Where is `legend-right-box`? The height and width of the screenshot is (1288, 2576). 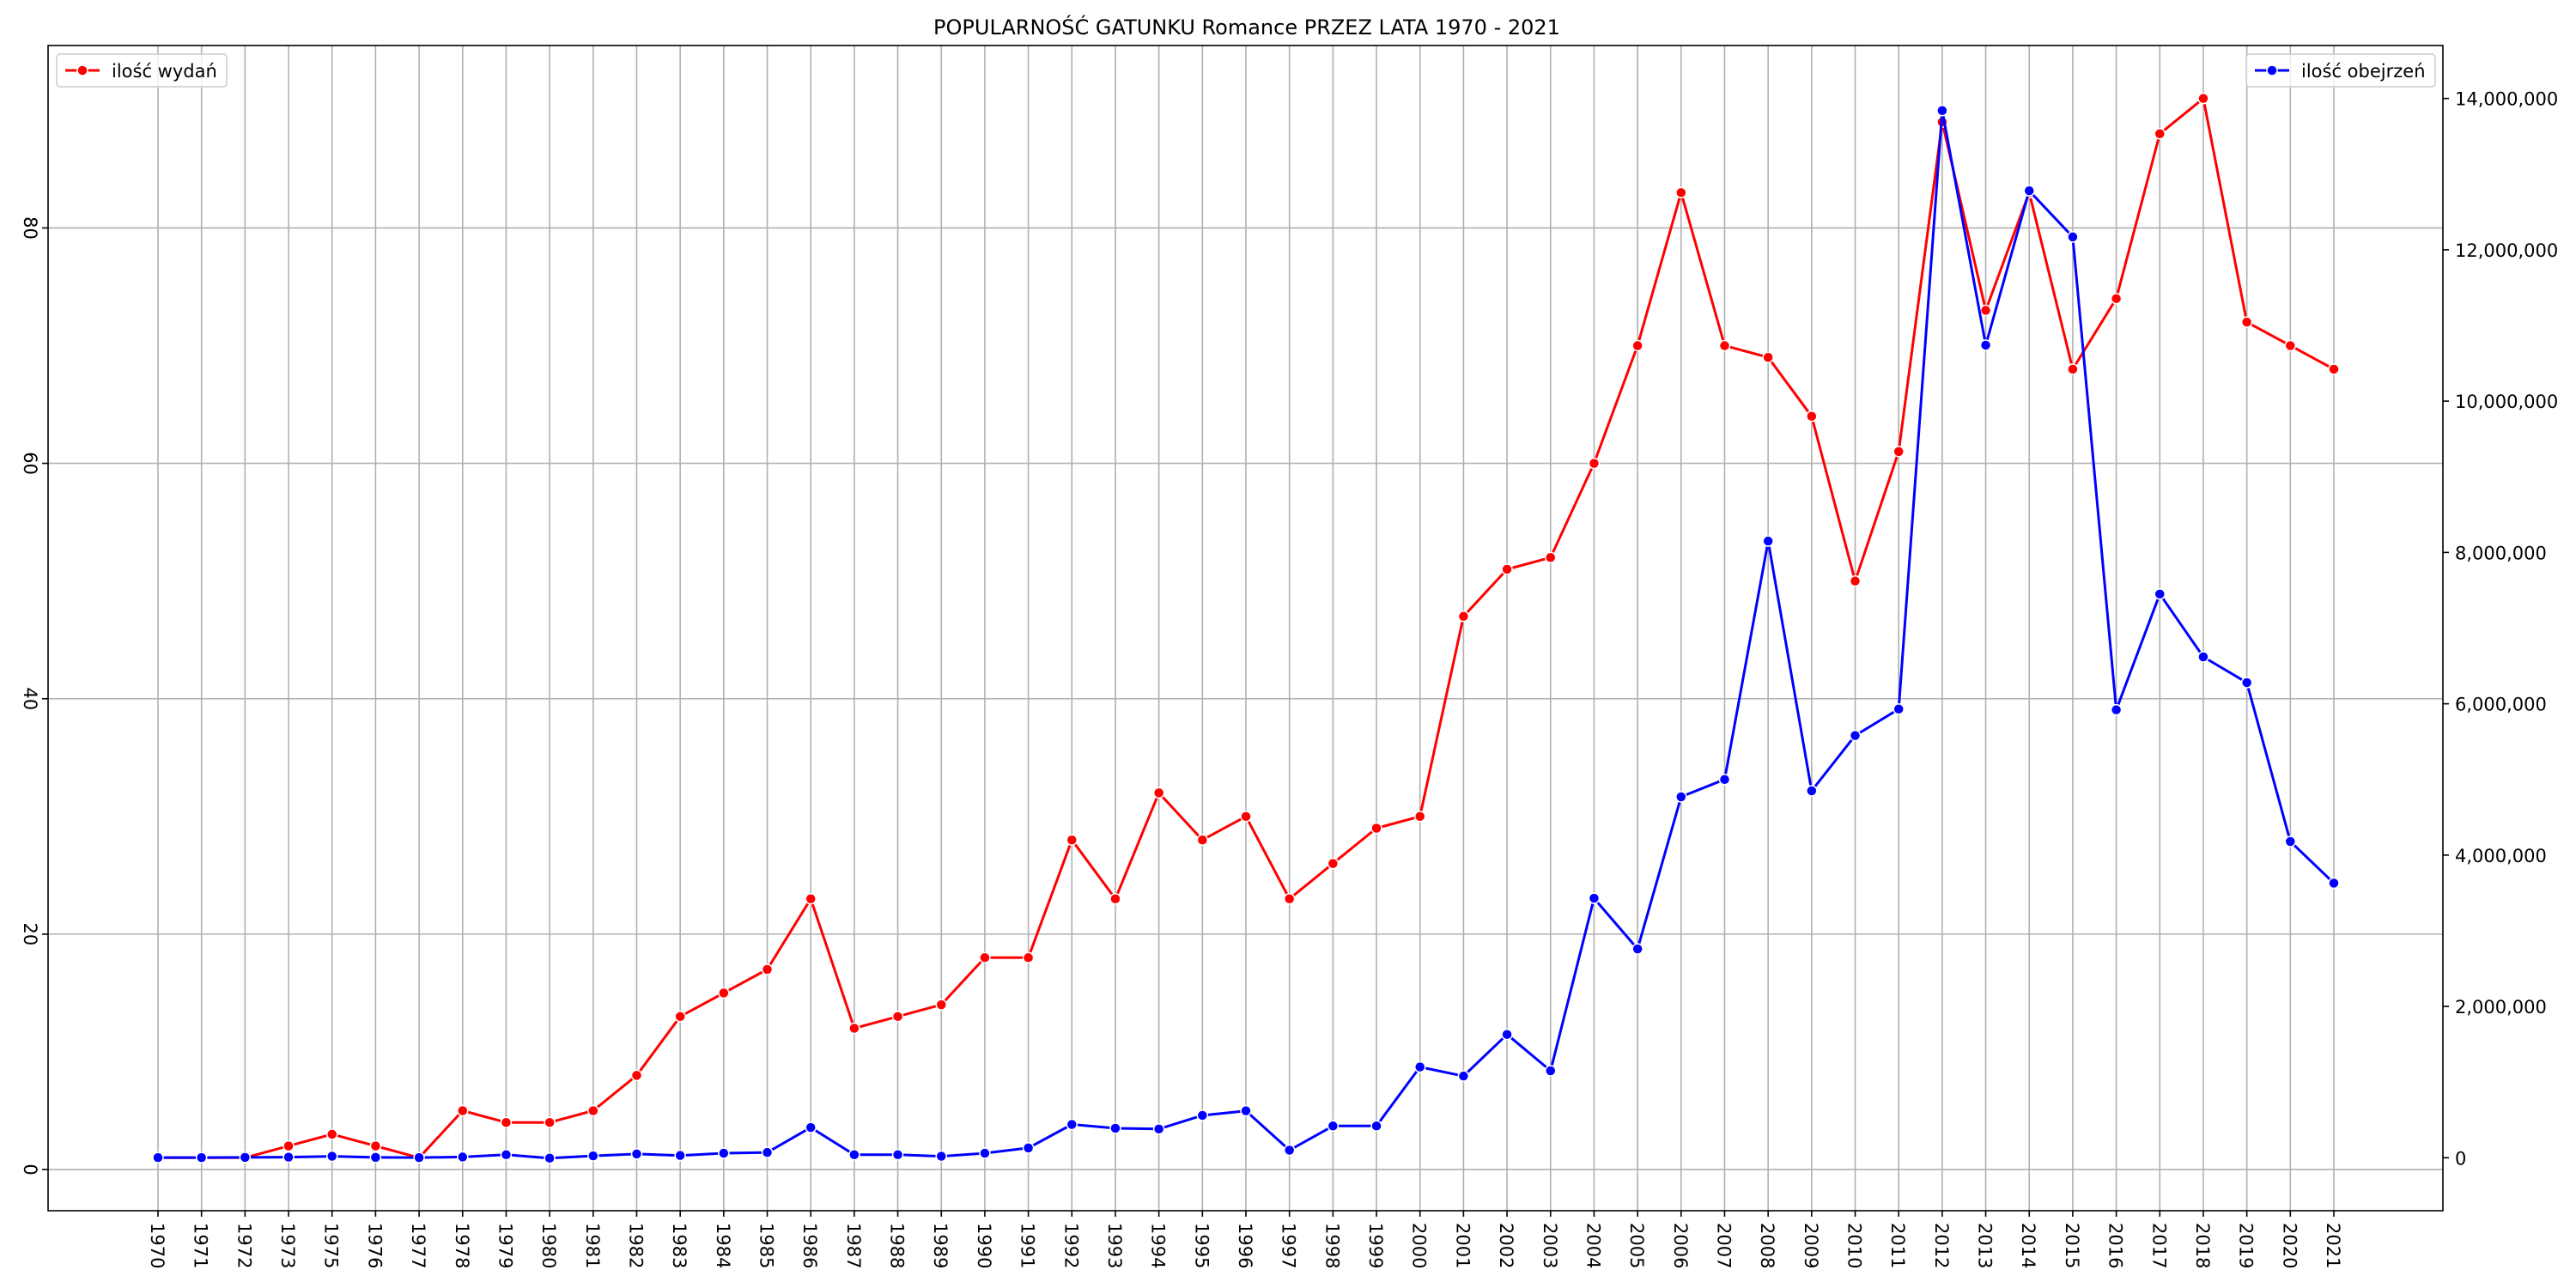
legend-right-box is located at coordinates (2340, 70).